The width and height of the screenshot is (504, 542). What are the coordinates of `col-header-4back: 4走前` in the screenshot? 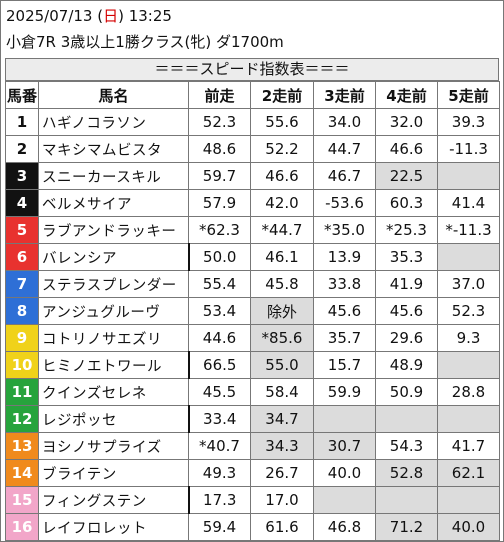 It's located at (406, 95).